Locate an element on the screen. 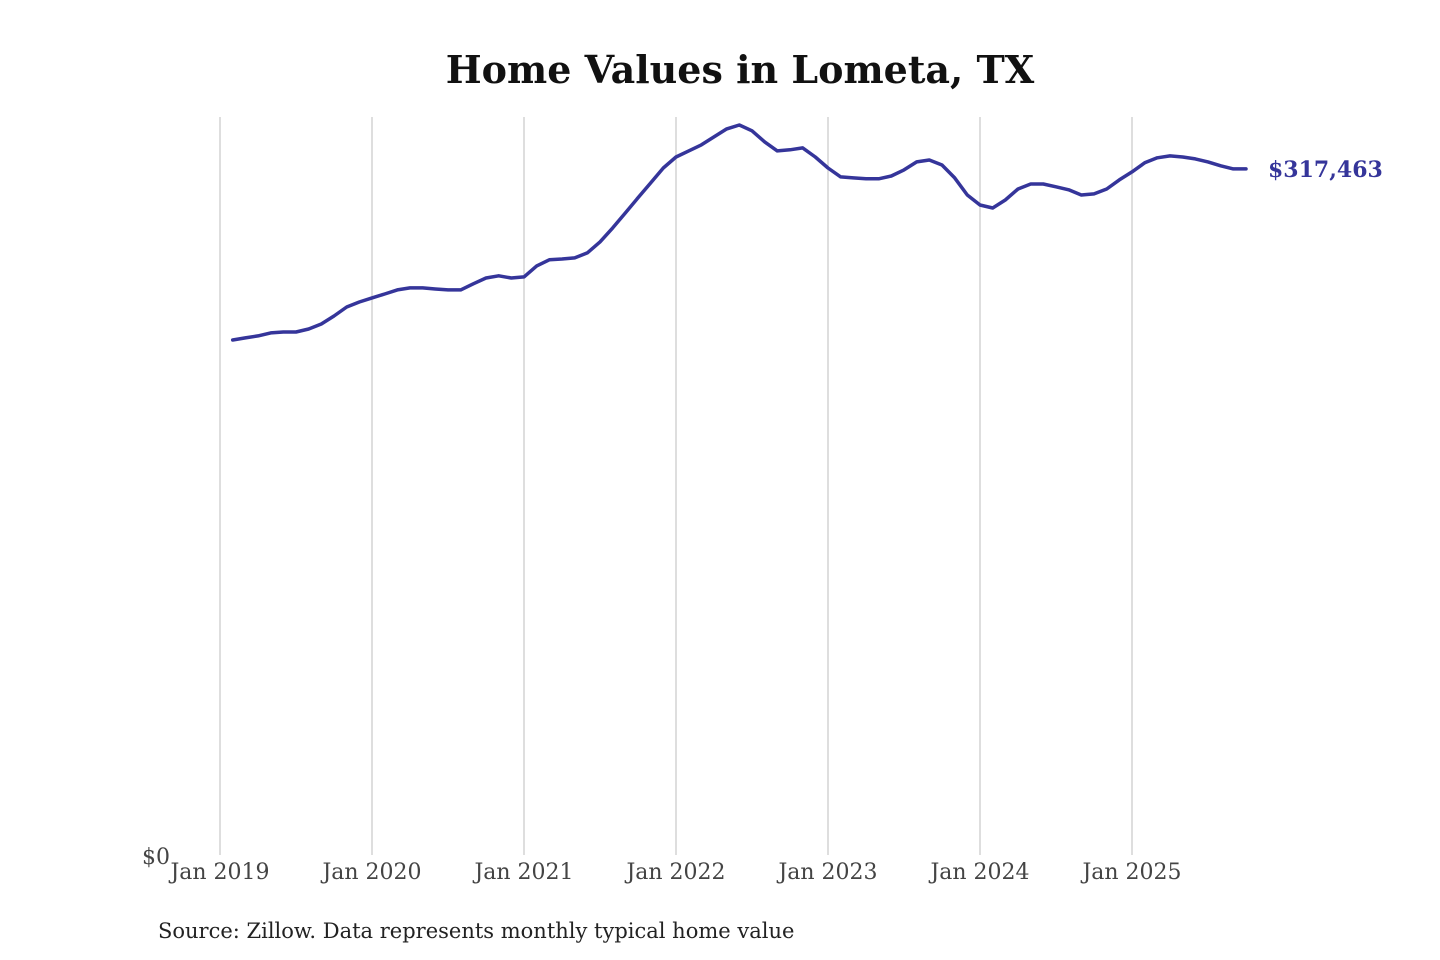  chart-title: Home Values in Lometa, TX is located at coordinates (740, 69).